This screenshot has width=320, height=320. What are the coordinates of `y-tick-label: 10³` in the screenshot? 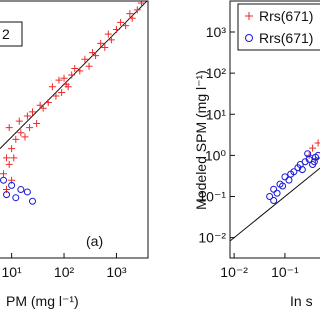 It's located at (216, 32).